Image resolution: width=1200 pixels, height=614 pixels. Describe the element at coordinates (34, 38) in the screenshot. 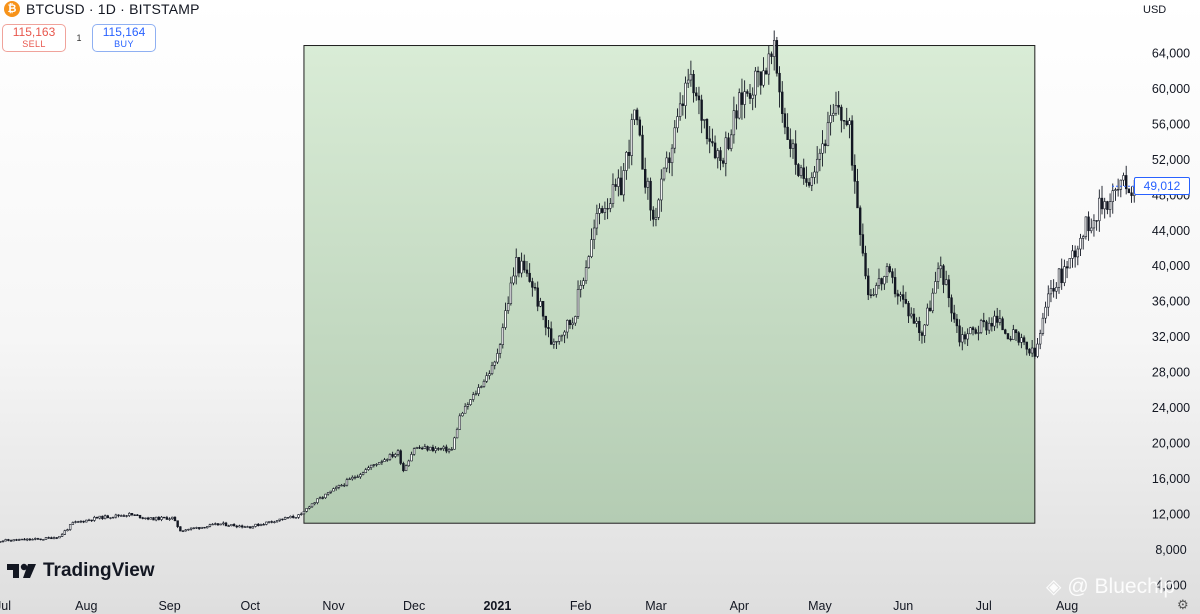

I see `sell-button: 115,163 SELL` at that location.